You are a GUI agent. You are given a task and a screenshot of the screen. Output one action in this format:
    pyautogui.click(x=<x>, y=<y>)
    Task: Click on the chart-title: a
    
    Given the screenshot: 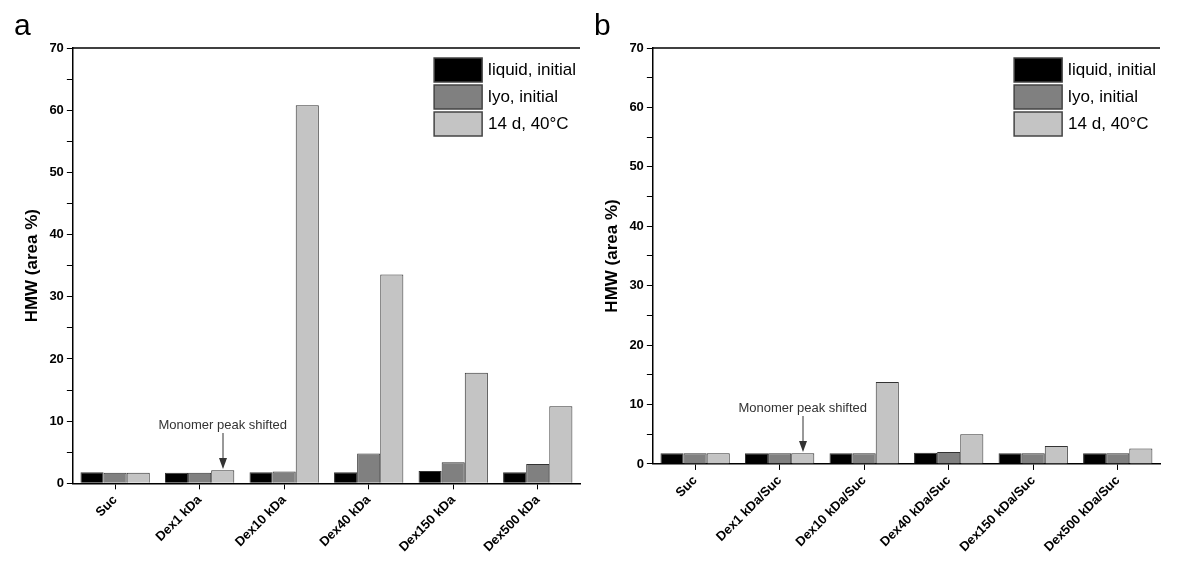 What is the action you would take?
    pyautogui.click(x=22, y=25)
    